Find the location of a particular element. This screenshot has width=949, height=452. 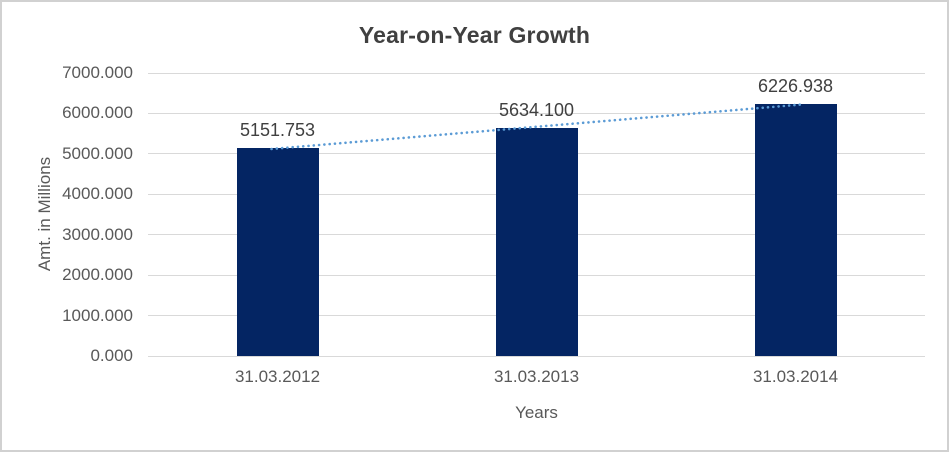

x-axis-tick-labels: 31.03.2012 31.03.2013 31.03.2014 is located at coordinates (536, 378).